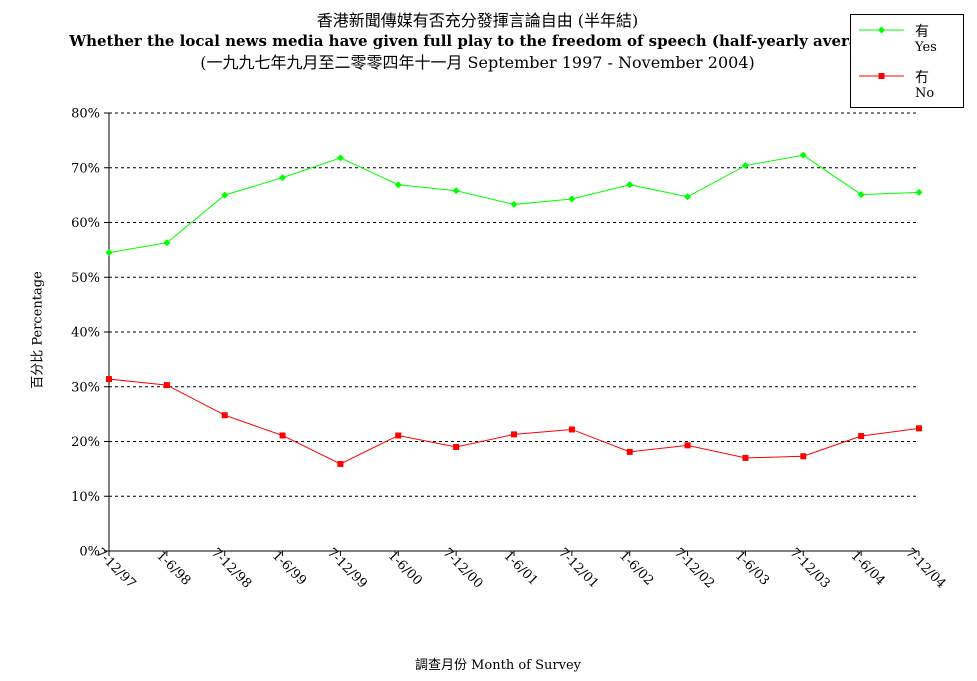 The height and width of the screenshot is (681, 977). I want to click on y-tick-label: 70%, so click(85, 168).